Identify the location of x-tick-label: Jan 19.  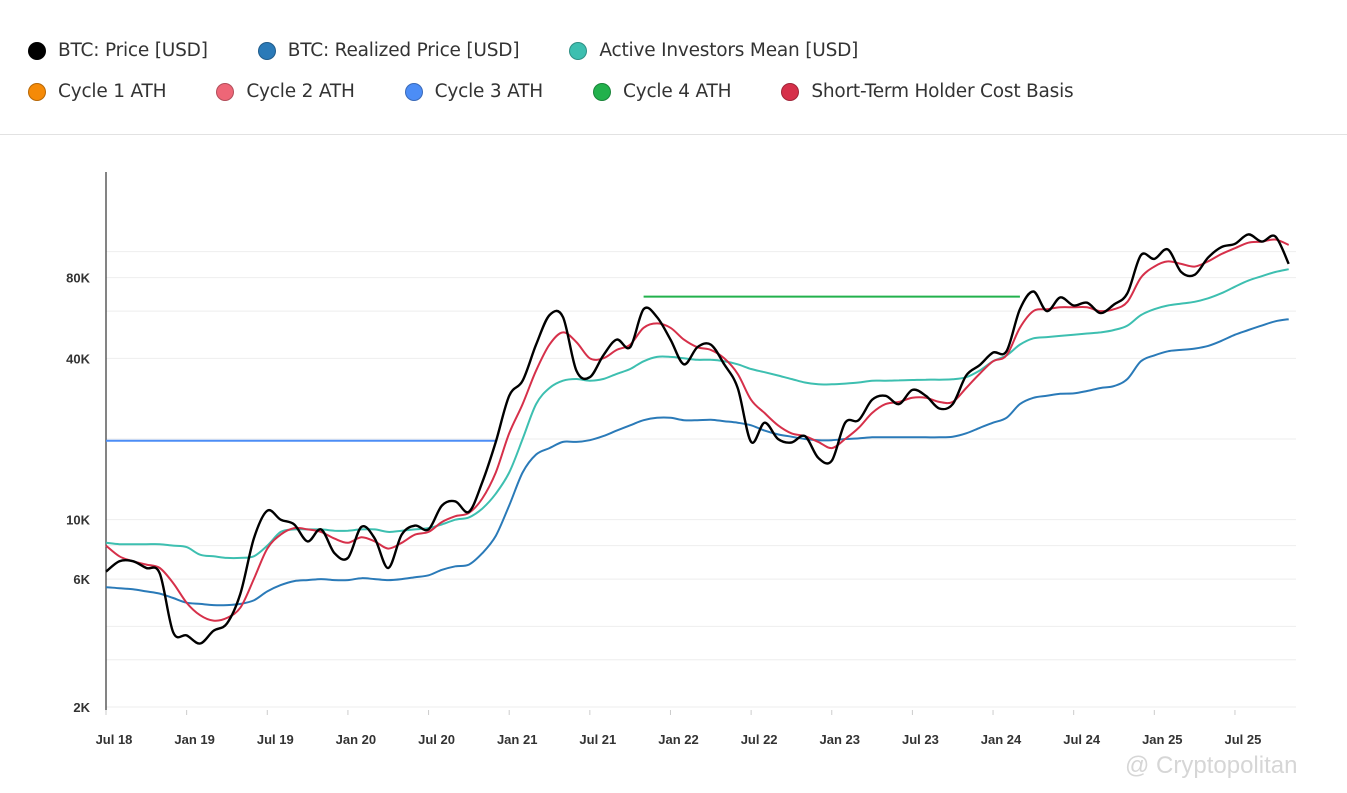
(194, 739).